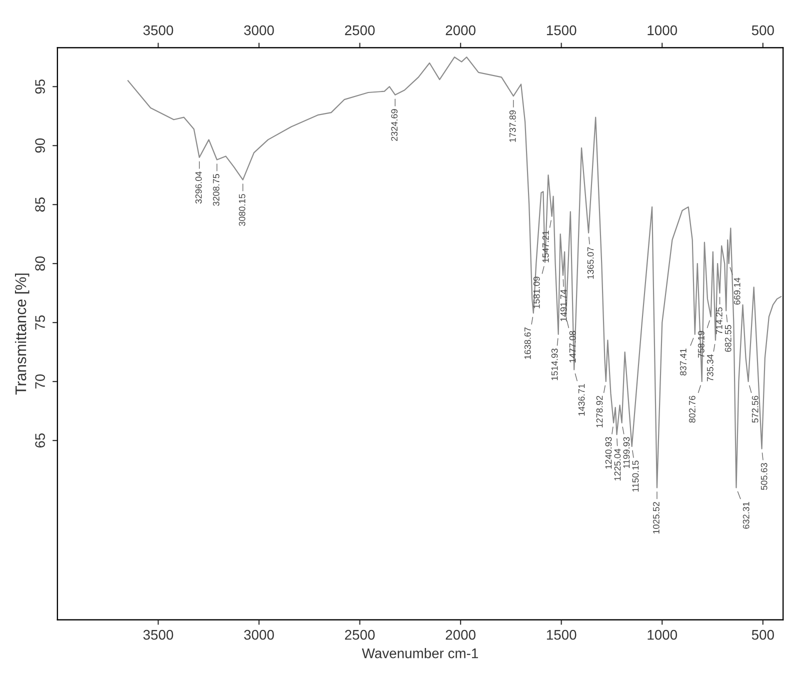  I want to click on x-tick-label: 2500, so click(360, 635).